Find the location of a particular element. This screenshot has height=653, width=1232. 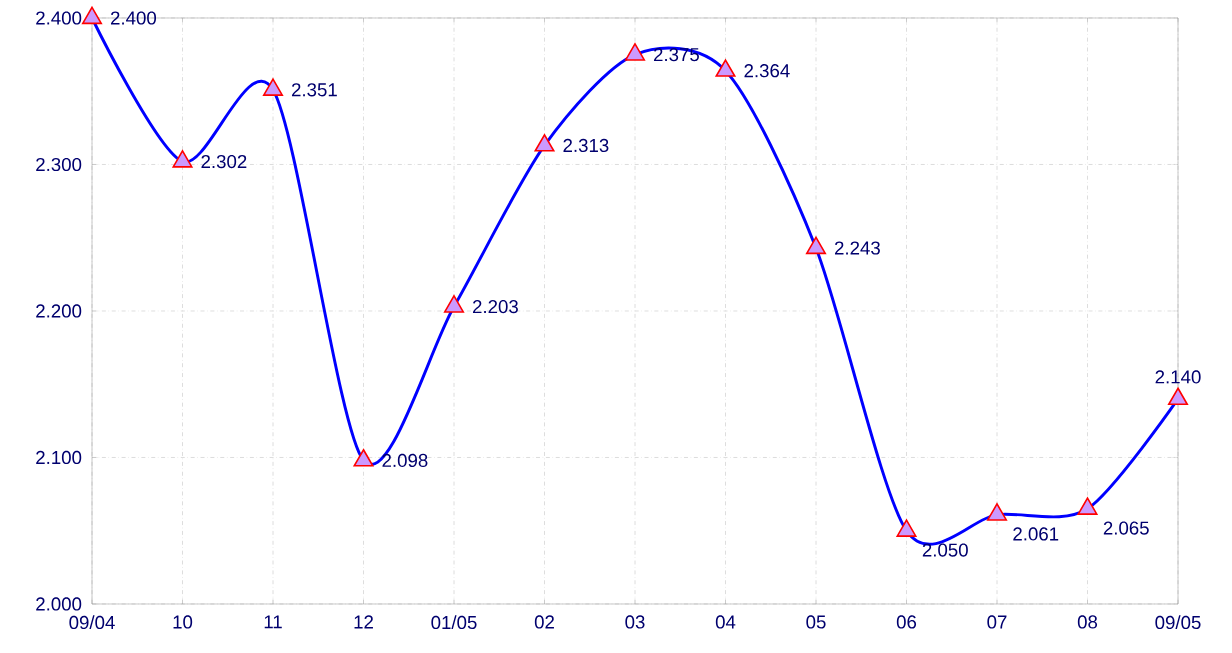

data-label: 2.065 is located at coordinates (1126, 528).